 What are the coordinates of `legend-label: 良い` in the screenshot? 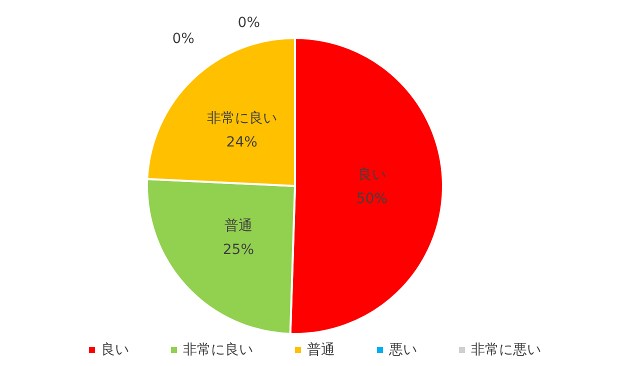 It's located at (115, 350).